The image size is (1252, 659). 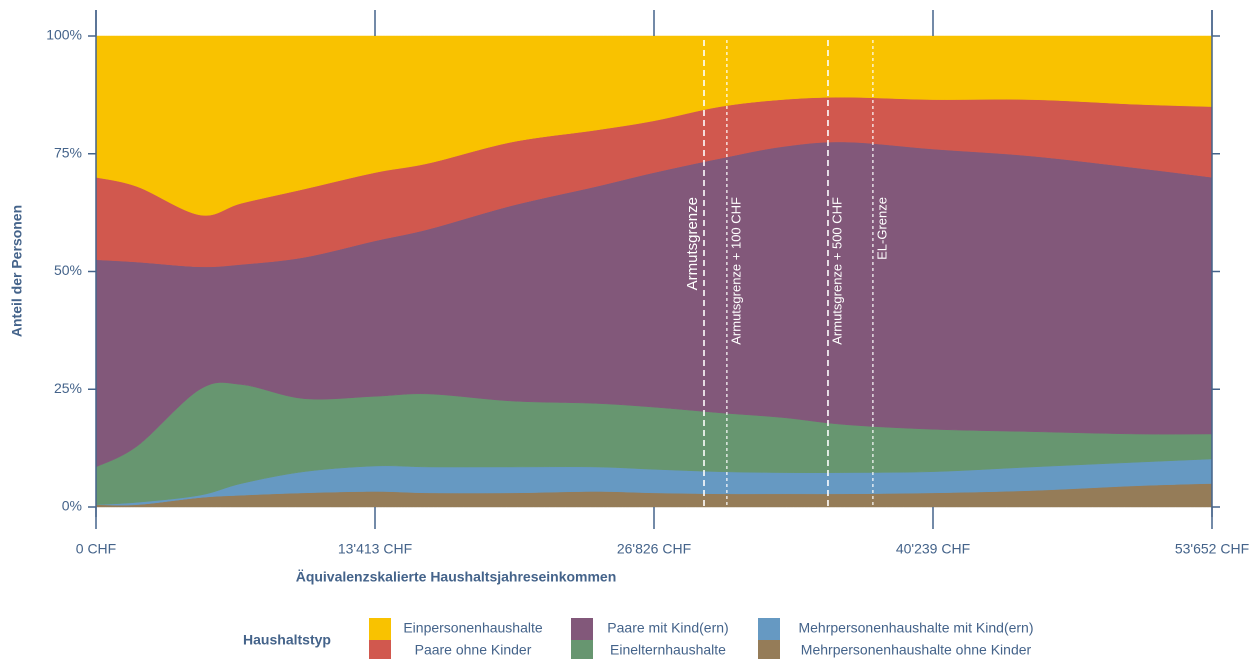 What do you see at coordinates (735, 271) in the screenshot?
I see `threshold-label: Armutsgrenze + 100 CHF` at bounding box center [735, 271].